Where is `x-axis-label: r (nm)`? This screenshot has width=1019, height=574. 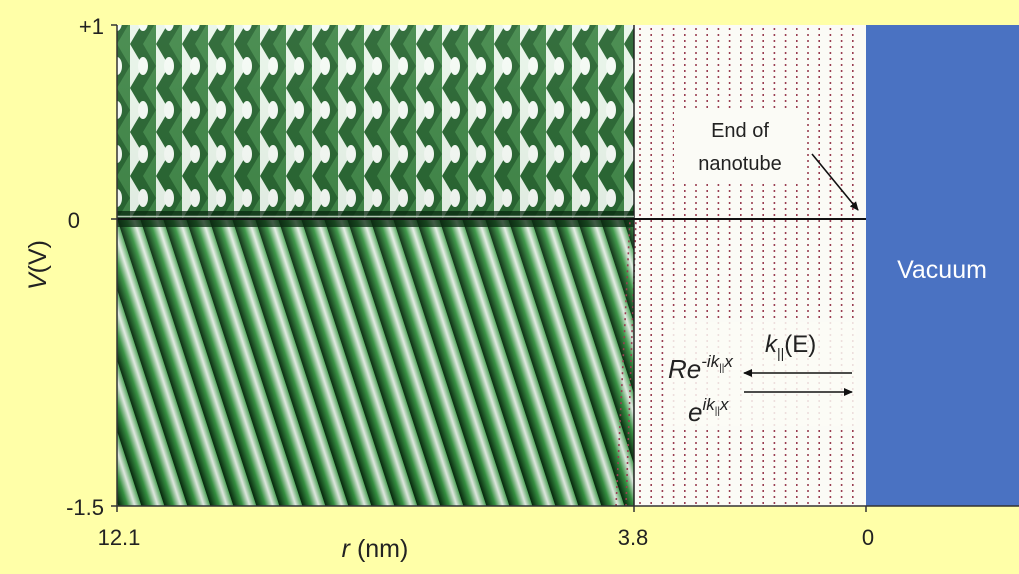
x-axis-label: r (nm) is located at coordinates (375, 549).